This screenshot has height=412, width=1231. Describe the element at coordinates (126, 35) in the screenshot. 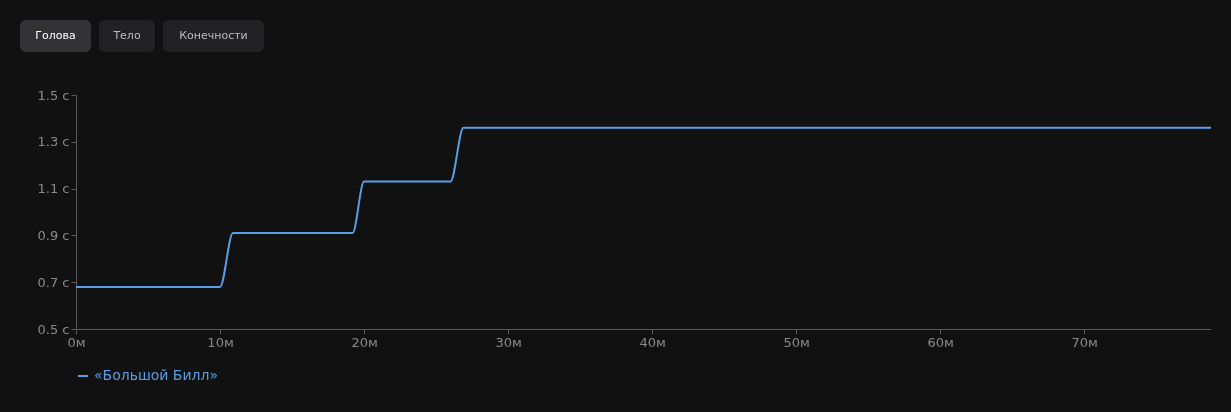

I see `text: Тело` at that location.